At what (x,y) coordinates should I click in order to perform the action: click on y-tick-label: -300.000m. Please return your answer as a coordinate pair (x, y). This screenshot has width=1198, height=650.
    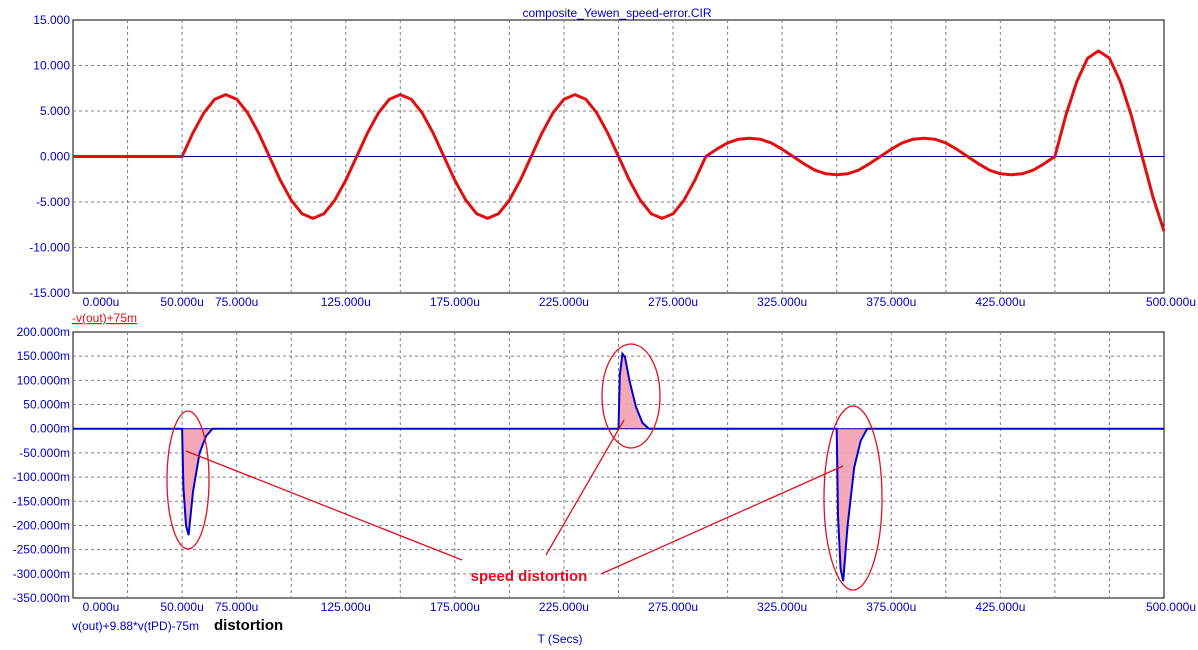
    Looking at the image, I should click on (41, 574).